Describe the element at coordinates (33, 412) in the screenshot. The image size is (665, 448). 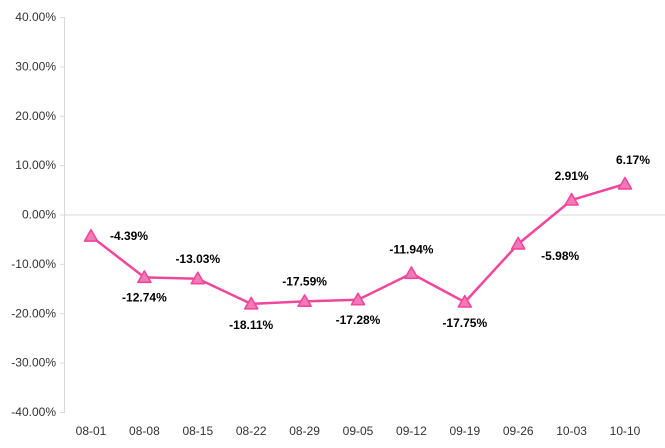
I see `y-tick-label: -40.00%` at that location.